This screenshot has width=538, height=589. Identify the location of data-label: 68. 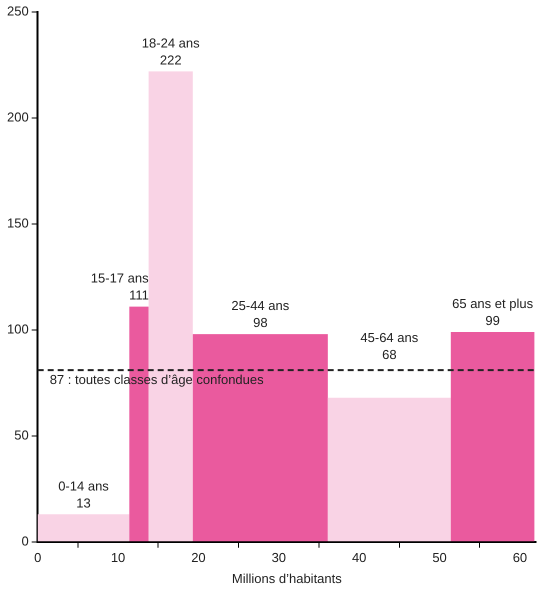
(389, 354).